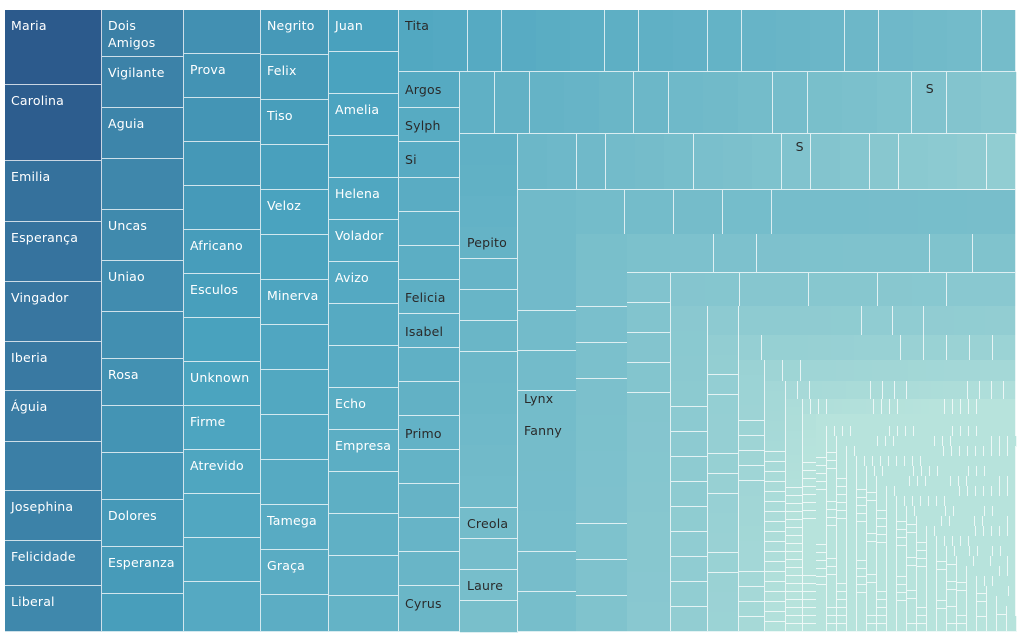  Describe the element at coordinates (53, 191) in the screenshot. I see `cell-emilia` at that location.